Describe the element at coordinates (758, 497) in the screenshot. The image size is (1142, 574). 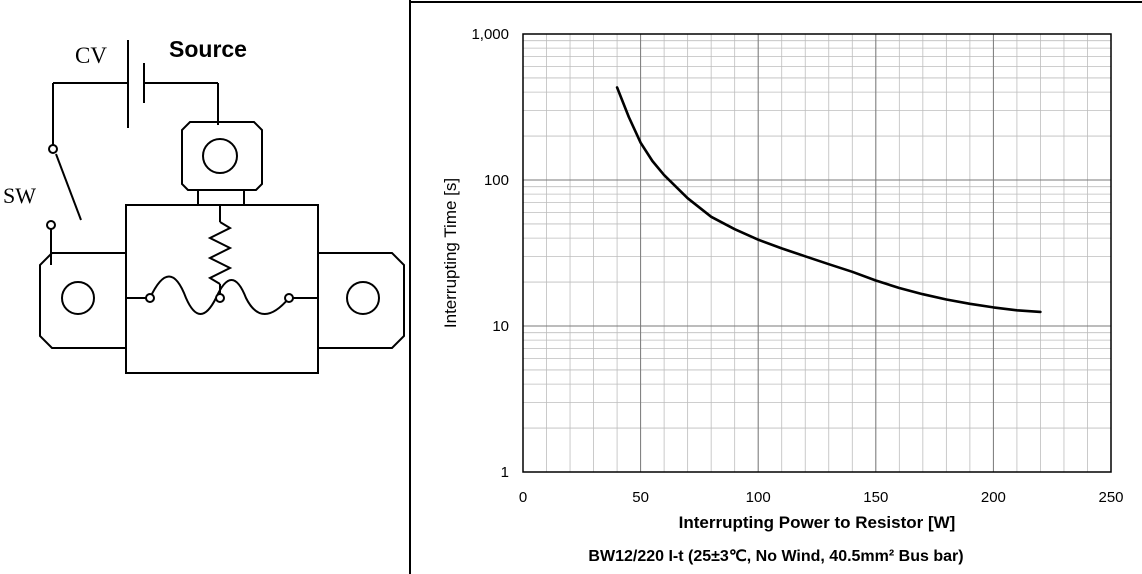
I see `x-tick-label: 100` at that location.